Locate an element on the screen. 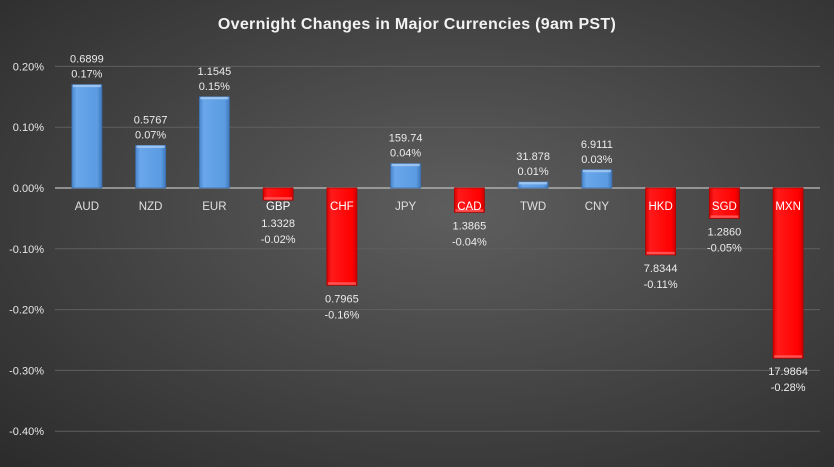 The height and width of the screenshot is (467, 834). bar-jpy is located at coordinates (406, 176).